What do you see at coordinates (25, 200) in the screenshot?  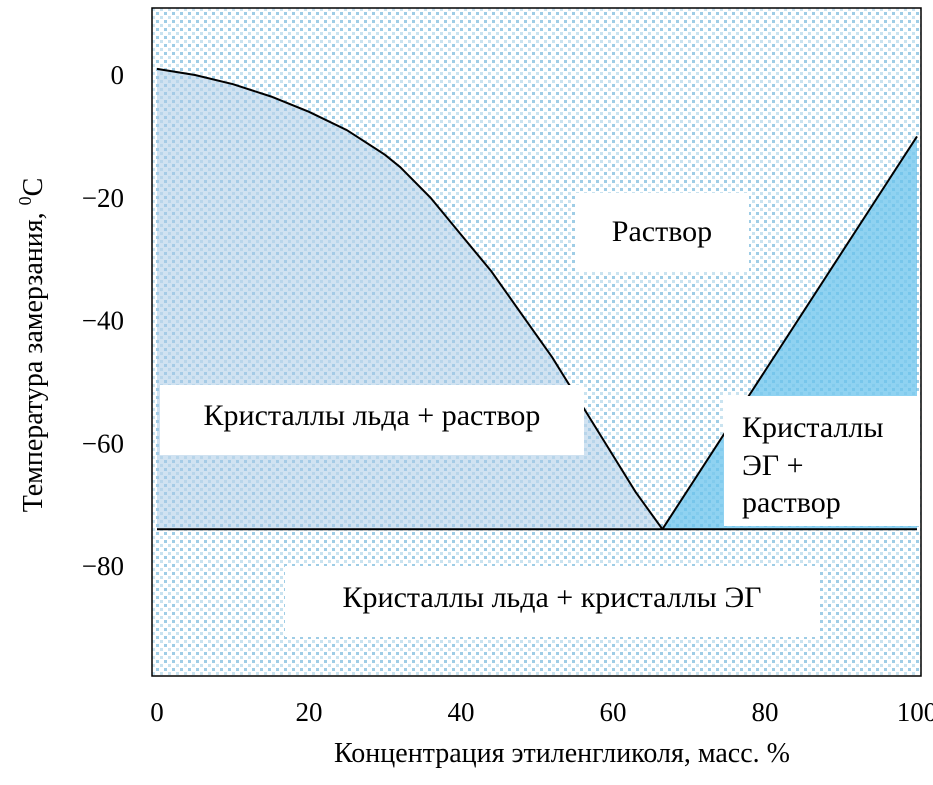 I see `y-axis-label-sup: 0` at bounding box center [25, 200].